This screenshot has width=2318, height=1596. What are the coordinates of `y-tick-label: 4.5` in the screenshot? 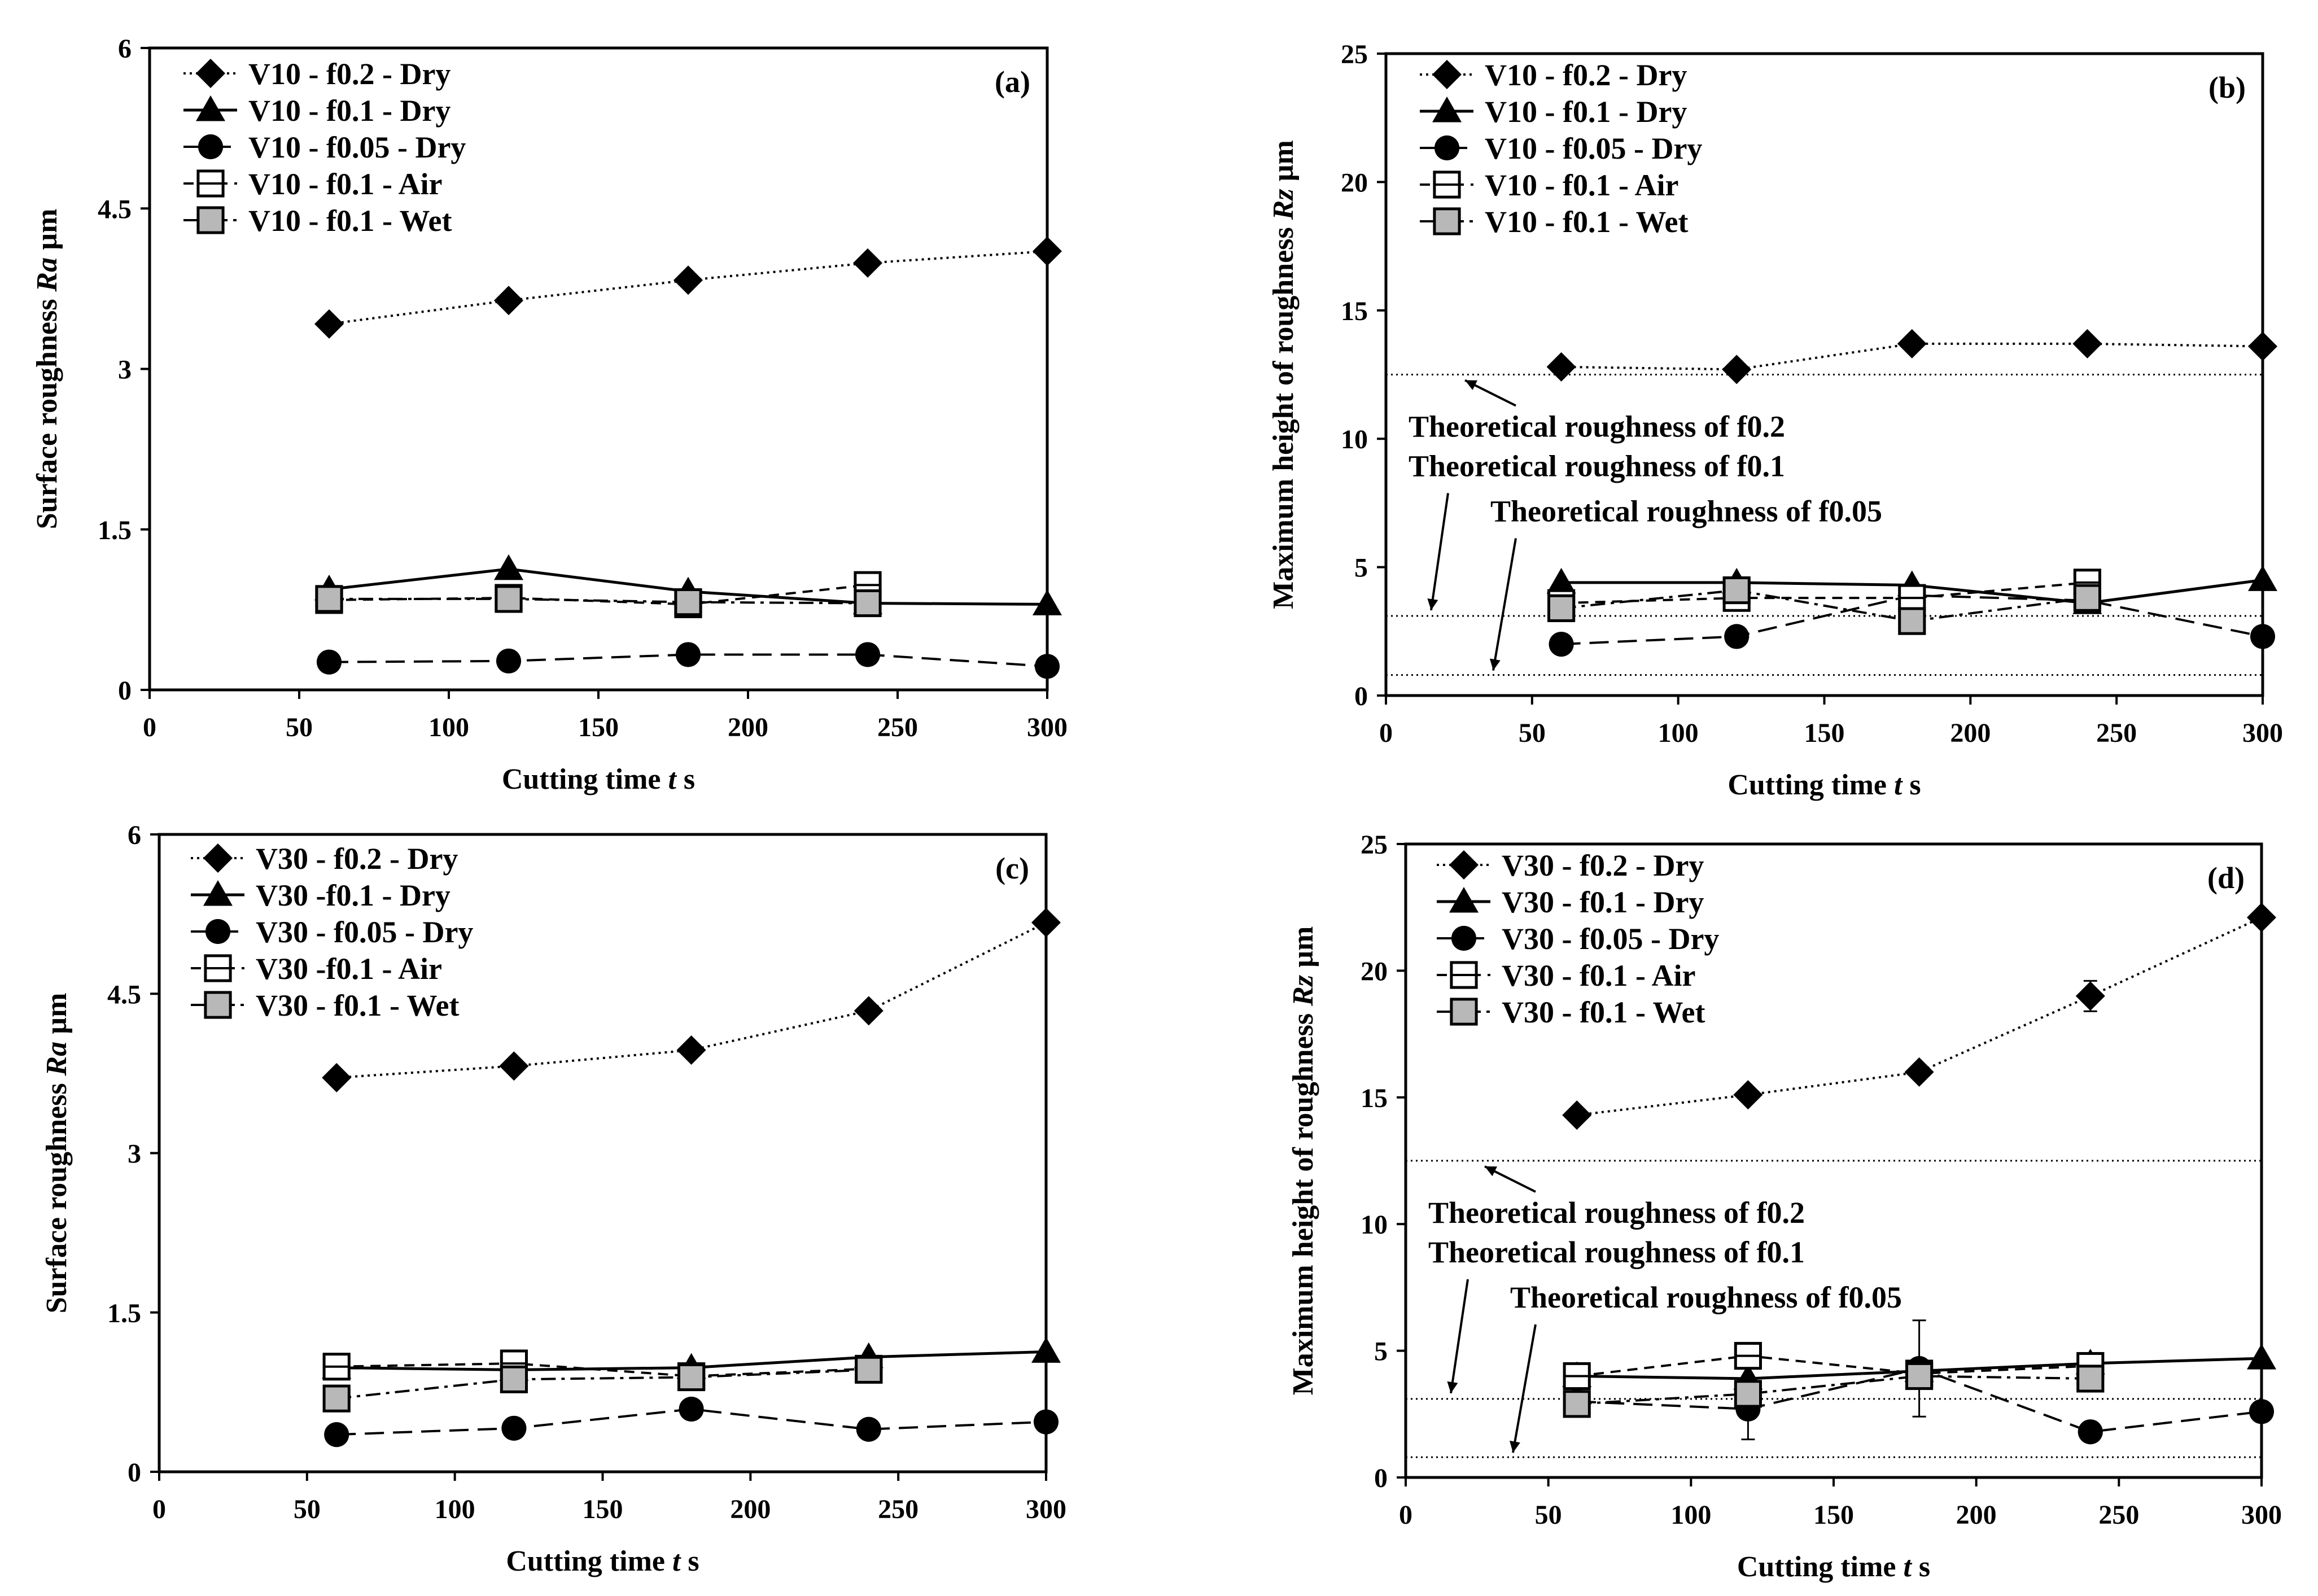 It's located at (115, 209).